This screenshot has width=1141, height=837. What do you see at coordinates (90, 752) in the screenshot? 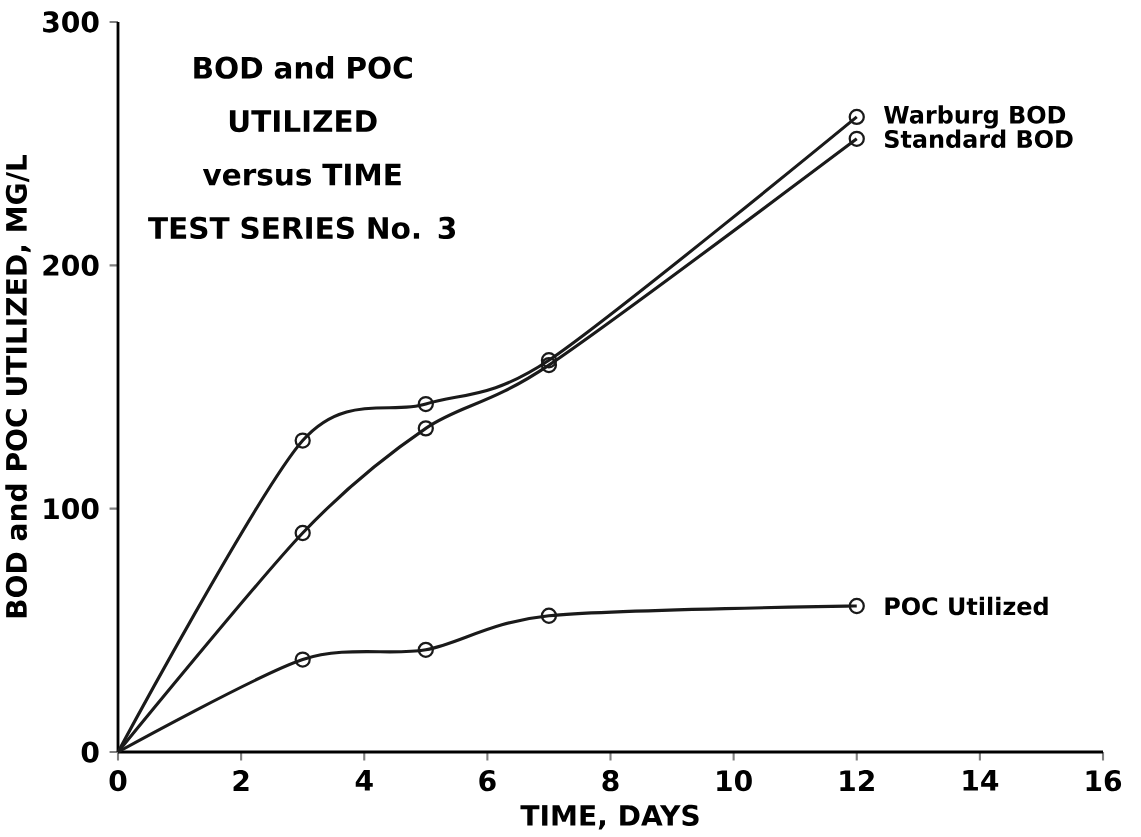
I see `y-tick-label: 0` at bounding box center [90, 752].